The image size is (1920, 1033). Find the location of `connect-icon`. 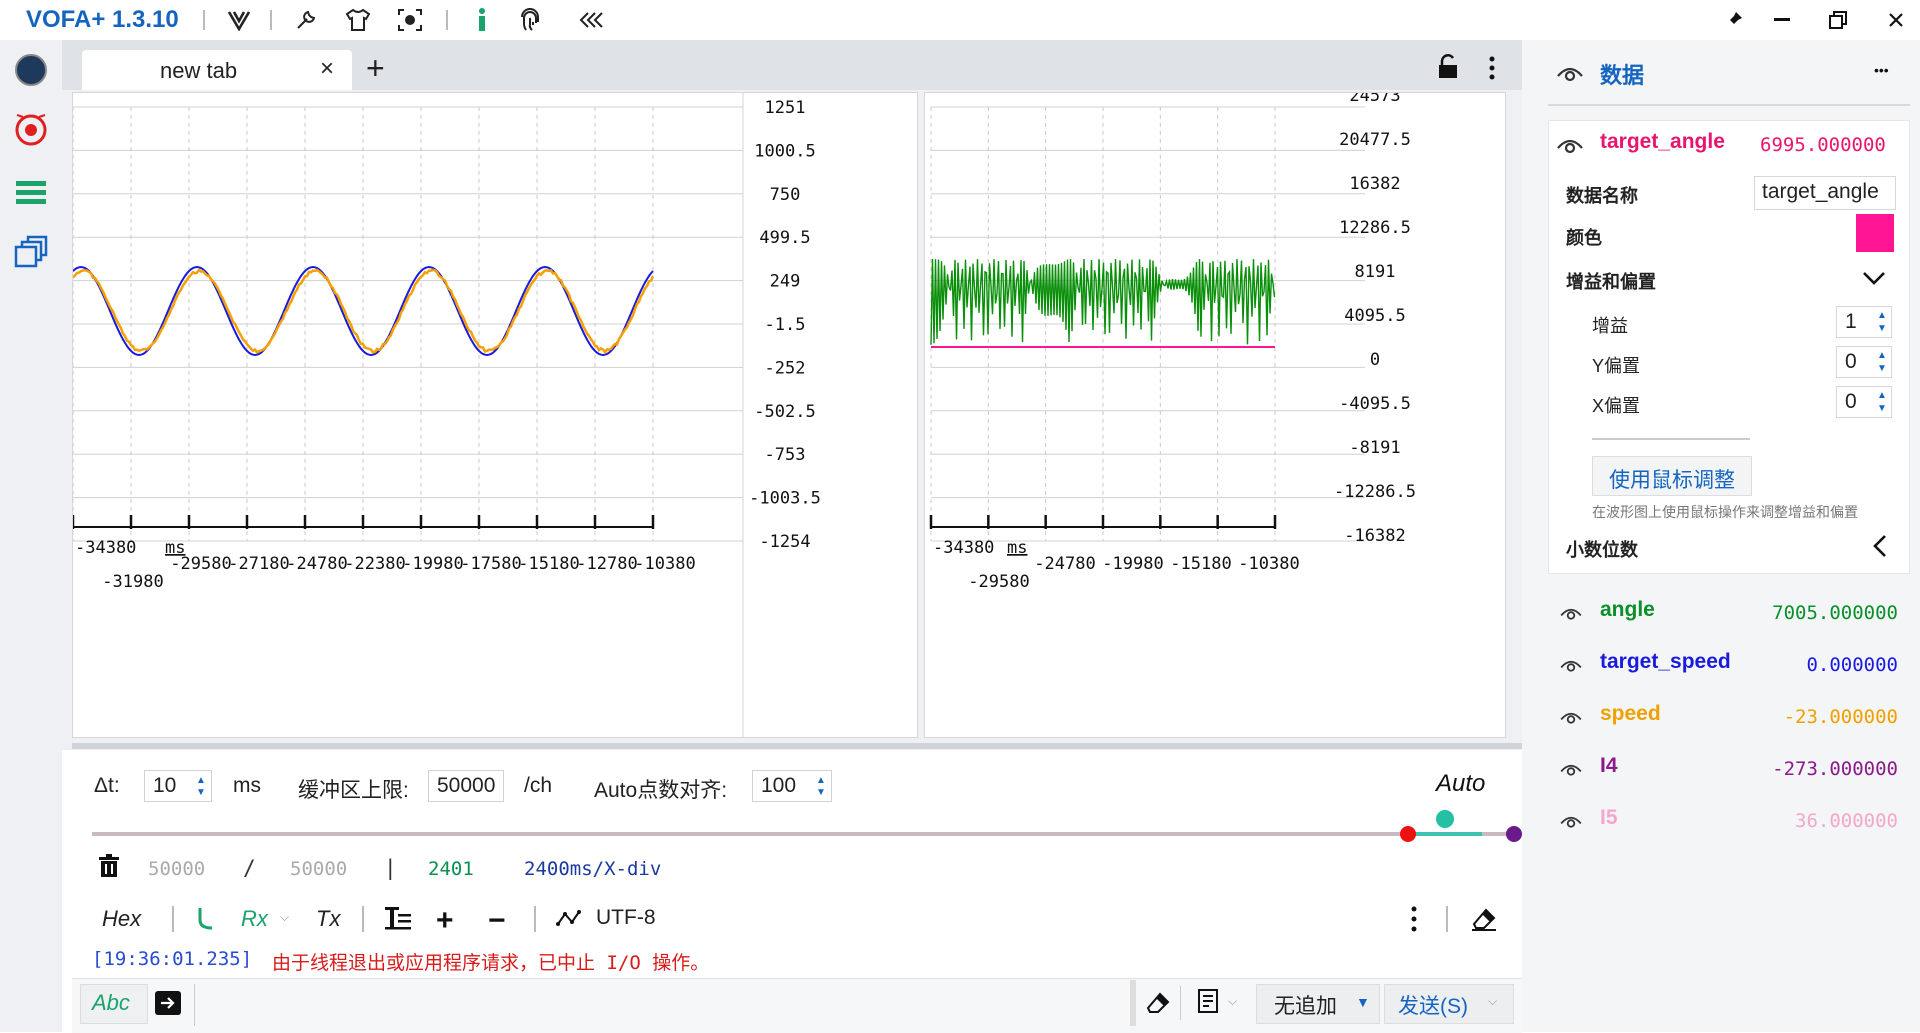

connect-icon is located at coordinates (31, 70).